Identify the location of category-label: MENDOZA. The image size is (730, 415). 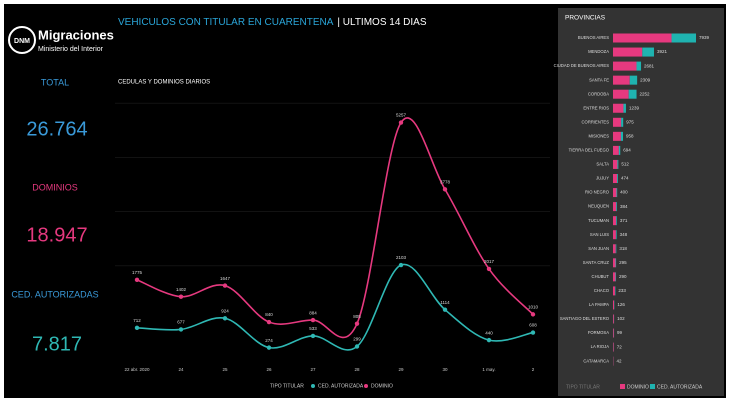
(598, 51).